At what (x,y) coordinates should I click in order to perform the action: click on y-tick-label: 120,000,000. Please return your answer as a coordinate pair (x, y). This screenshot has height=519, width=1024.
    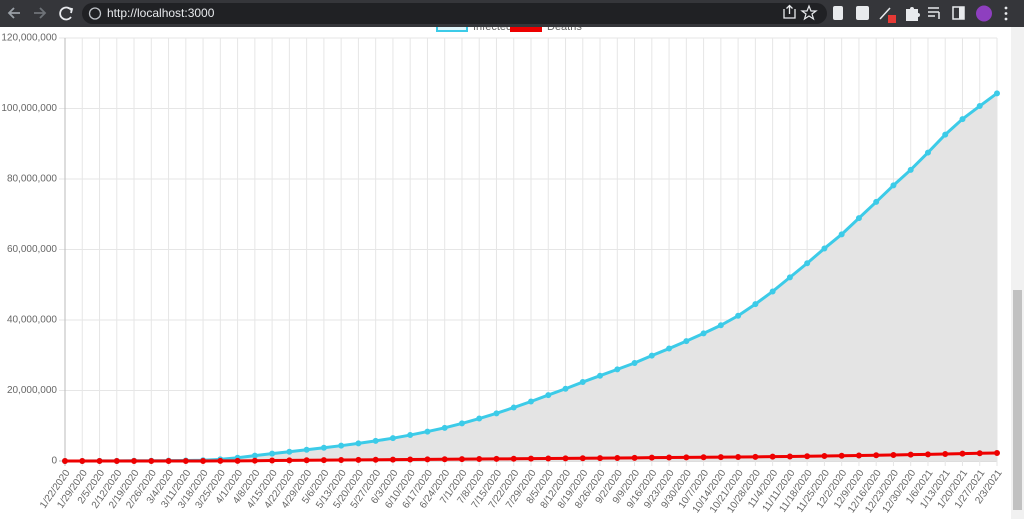
    Looking at the image, I should click on (29, 38).